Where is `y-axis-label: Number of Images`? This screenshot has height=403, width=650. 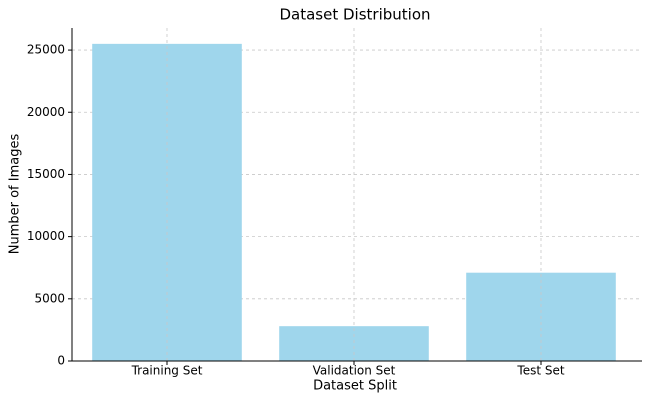 y-axis-label: Number of Images is located at coordinates (15, 194).